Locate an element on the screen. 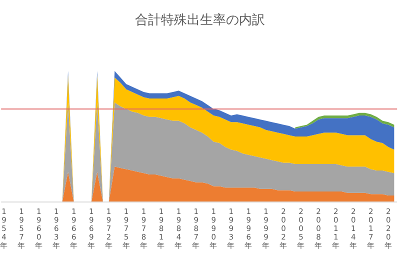 The image size is (400, 260). chart-title: 合計特殊出生率の内訳 is located at coordinates (200, 20).